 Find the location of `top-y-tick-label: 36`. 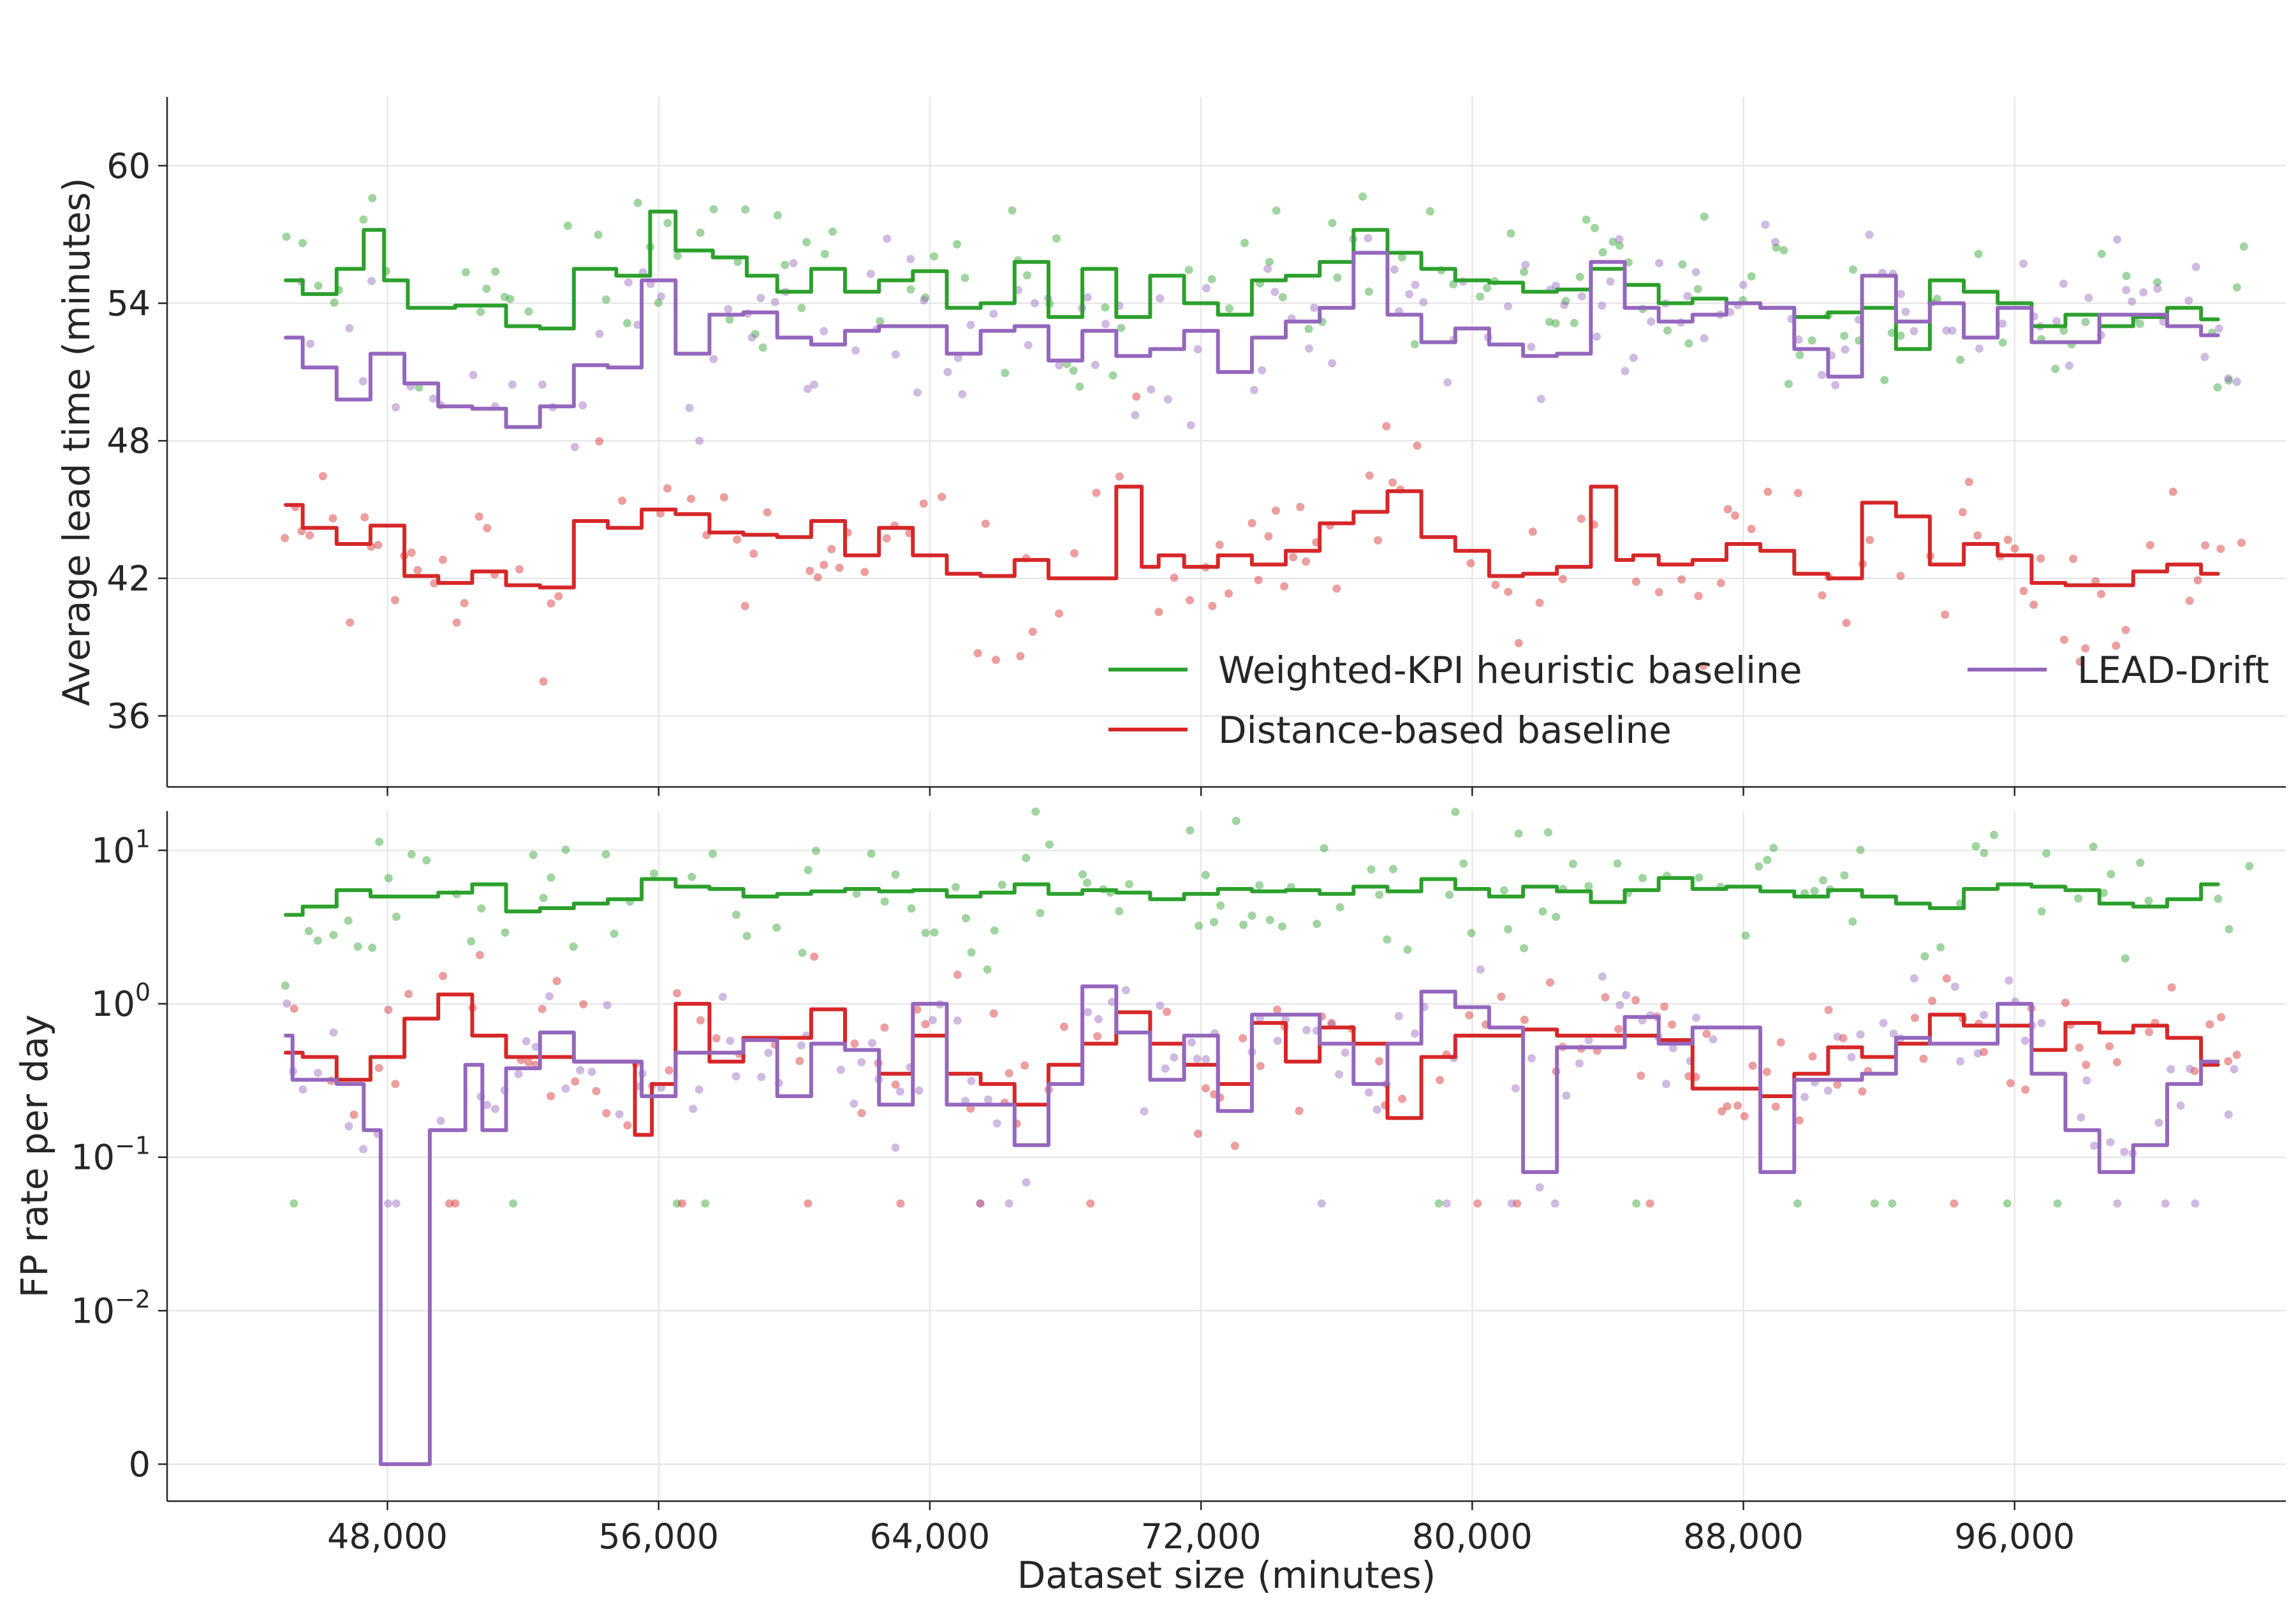

top-y-tick-label: 36 is located at coordinates (129, 716).